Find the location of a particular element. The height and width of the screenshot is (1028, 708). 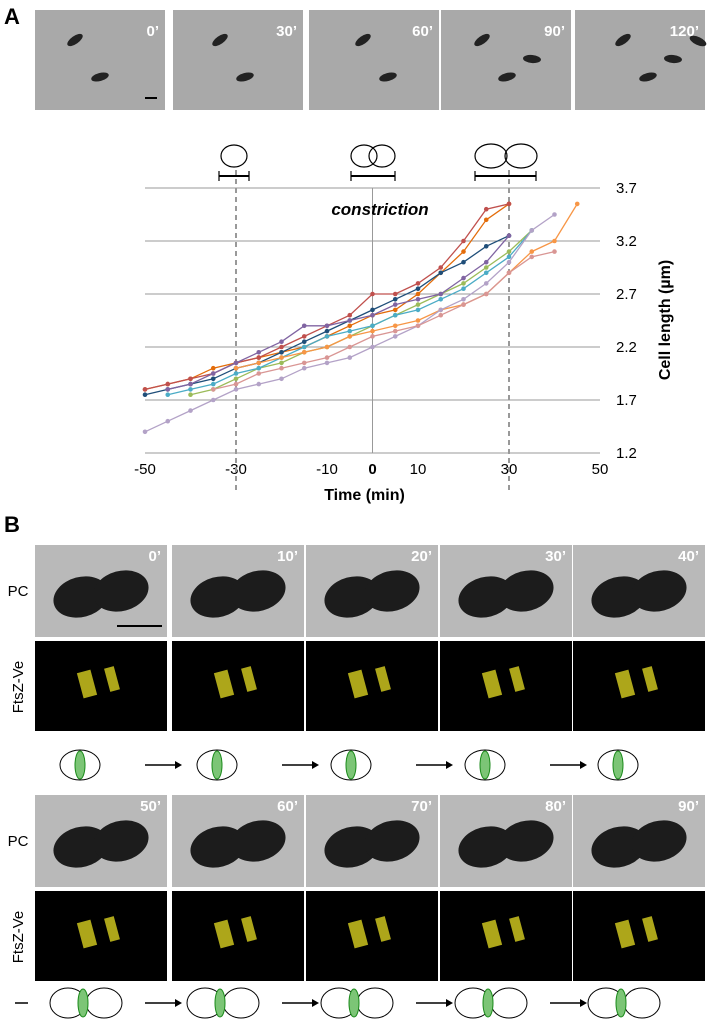

time-label: 90’ is located at coordinates (688, 806).